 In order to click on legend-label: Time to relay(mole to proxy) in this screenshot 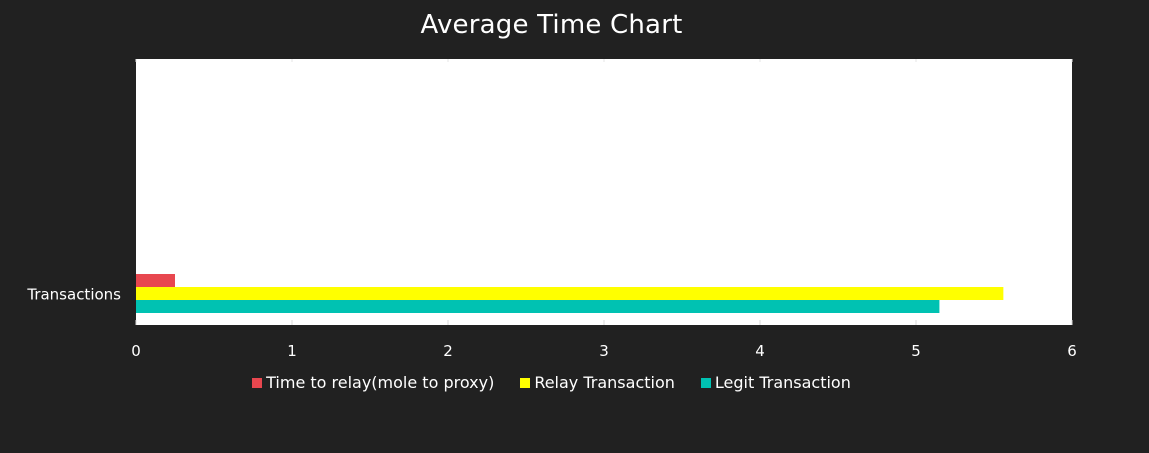, I will do `click(380, 382)`.